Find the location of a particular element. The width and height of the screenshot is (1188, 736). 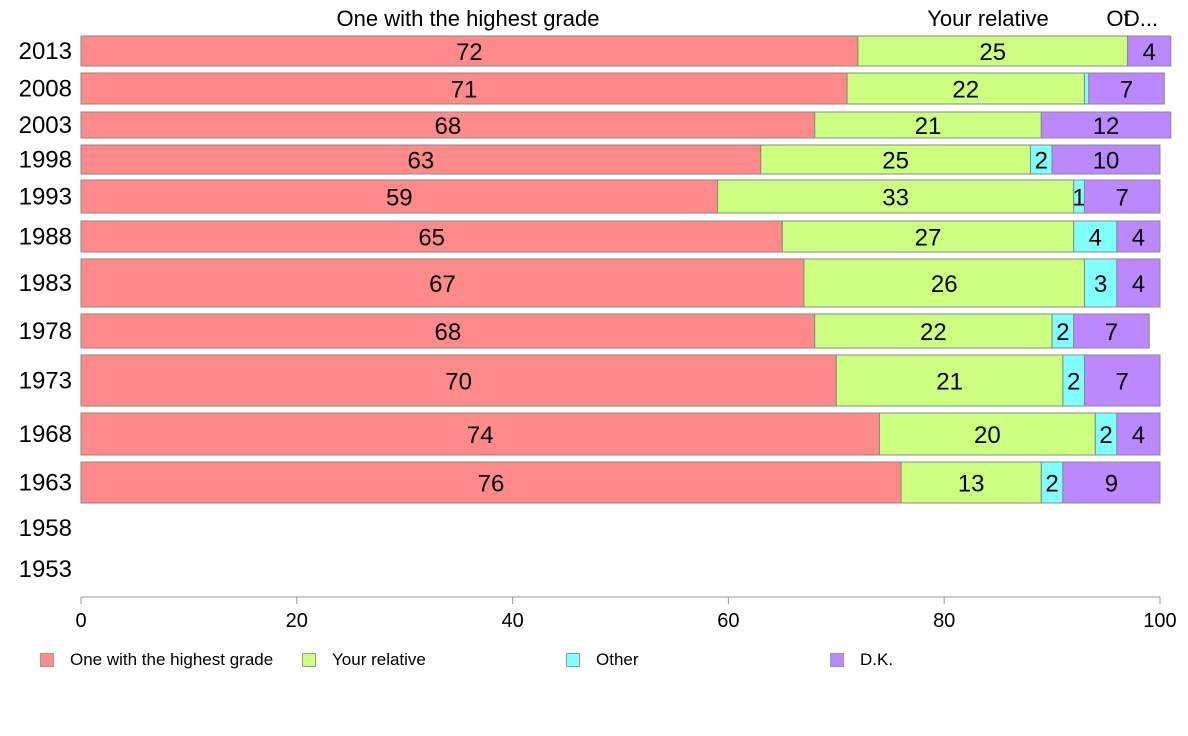

category-label-1993: 1993 is located at coordinates (45, 197).